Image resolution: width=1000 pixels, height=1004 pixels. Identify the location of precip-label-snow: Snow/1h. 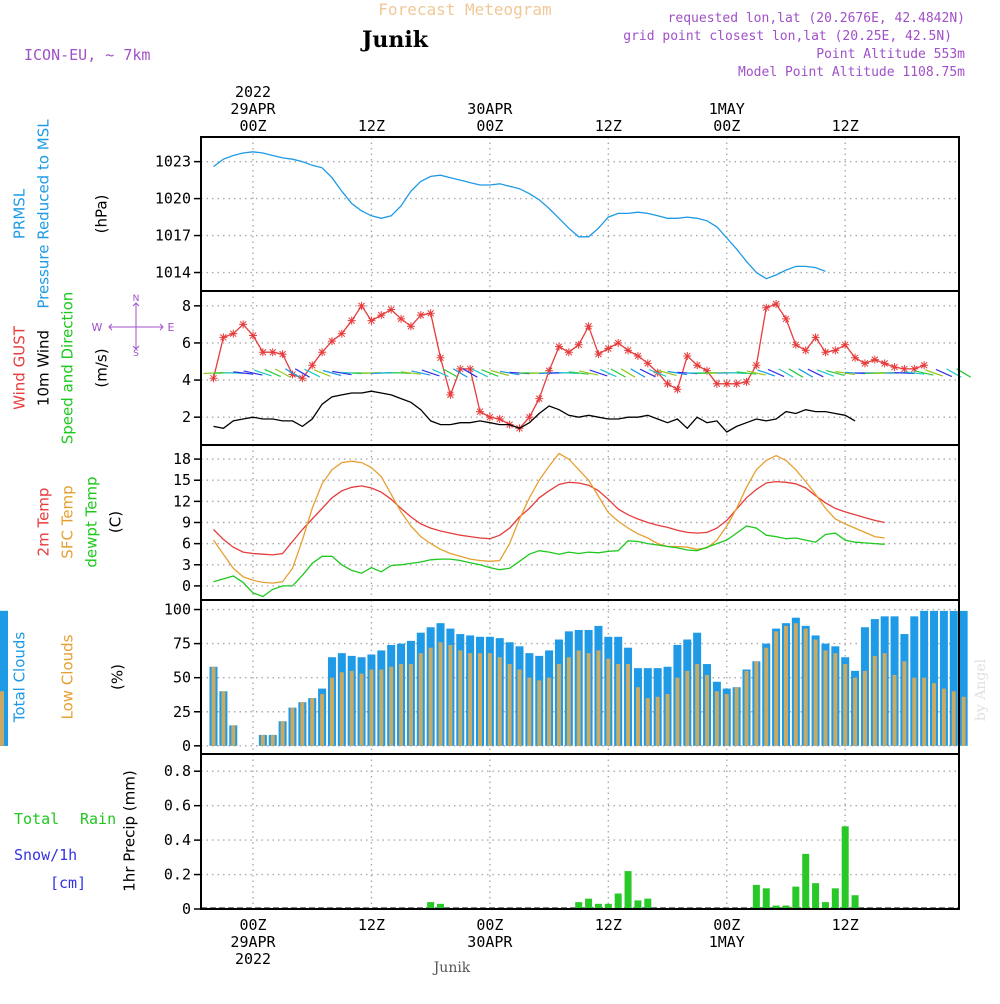
(45, 855).